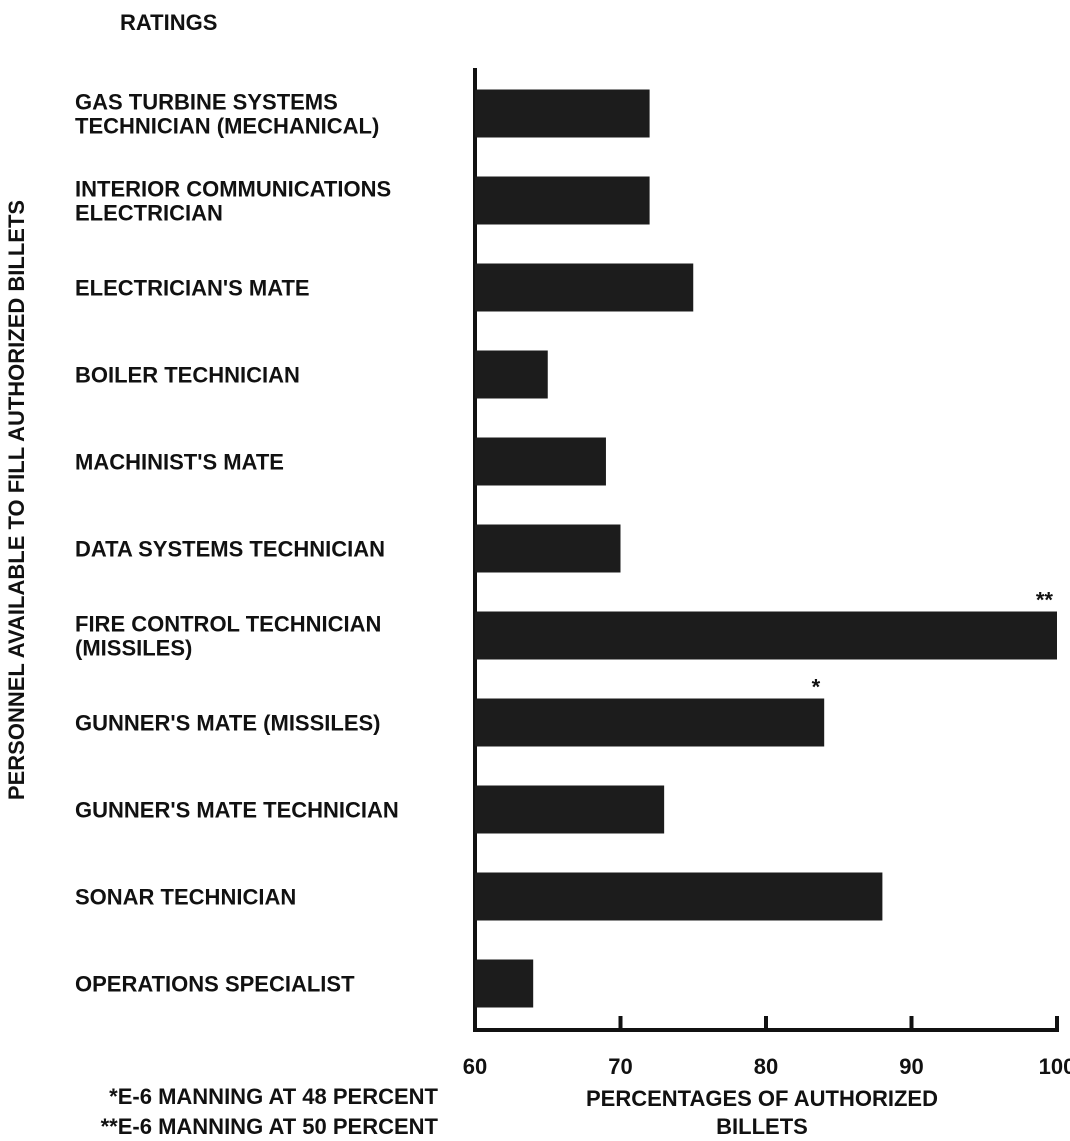 The image size is (1070, 1141). What do you see at coordinates (1054, 1066) in the screenshot?
I see `x-tick-label: 100` at bounding box center [1054, 1066].